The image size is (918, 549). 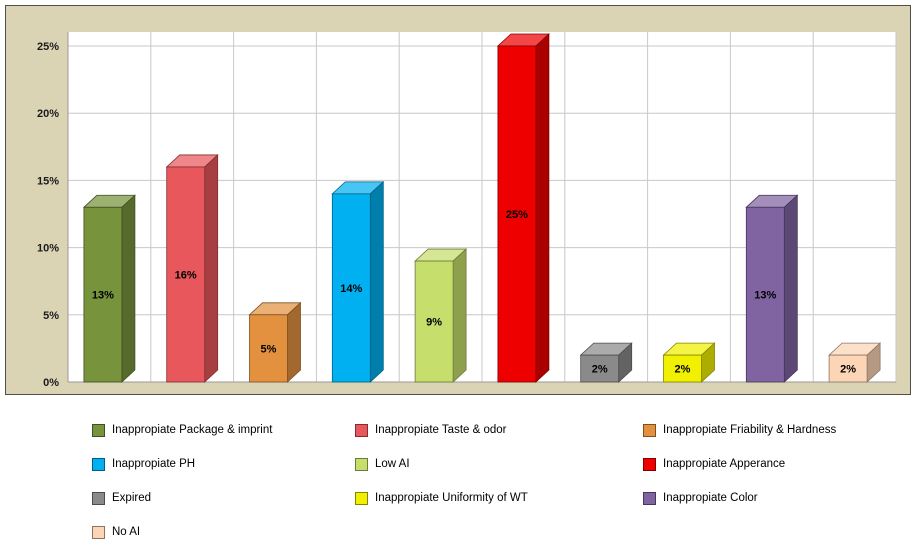 I want to click on legend-item: Low AI, so click(x=499, y=464).